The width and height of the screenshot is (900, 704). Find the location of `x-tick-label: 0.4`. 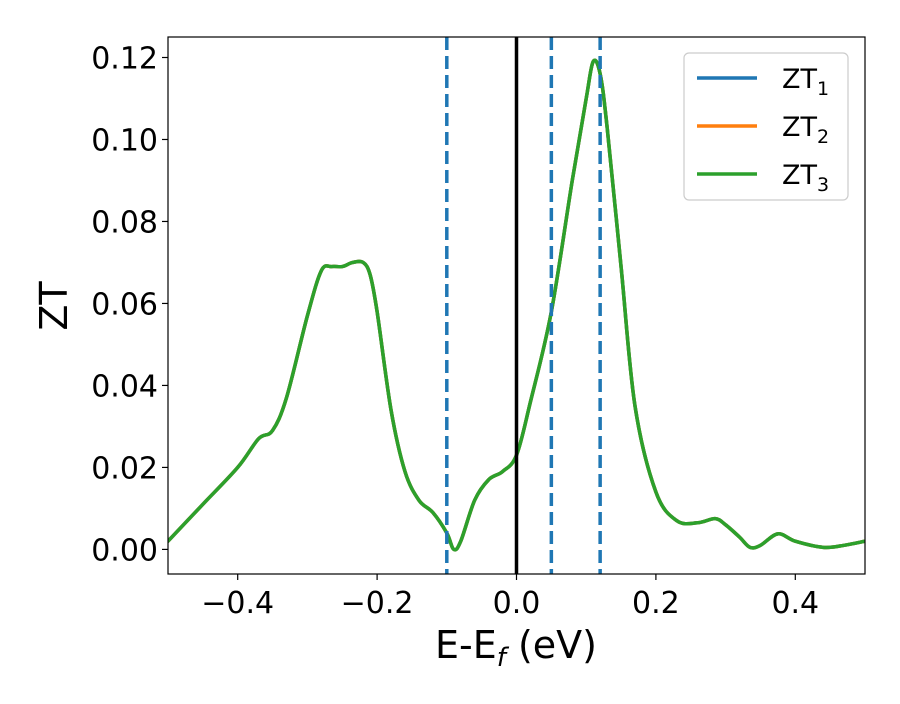

x-tick-label: 0.4 is located at coordinates (795, 603).